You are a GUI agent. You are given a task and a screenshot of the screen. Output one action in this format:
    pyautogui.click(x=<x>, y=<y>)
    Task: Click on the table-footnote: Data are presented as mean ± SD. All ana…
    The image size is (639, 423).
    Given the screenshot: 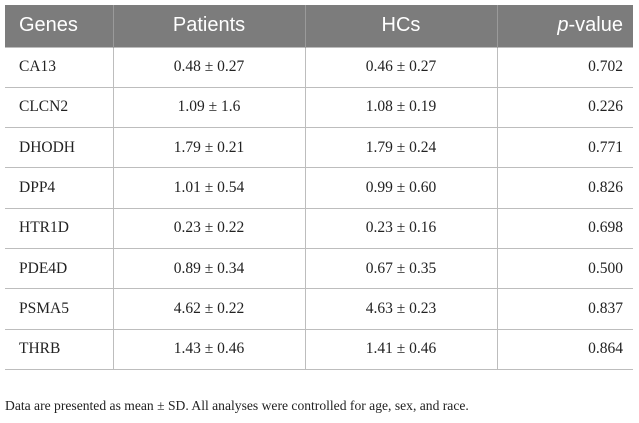 What is the action you would take?
    pyautogui.click(x=237, y=405)
    